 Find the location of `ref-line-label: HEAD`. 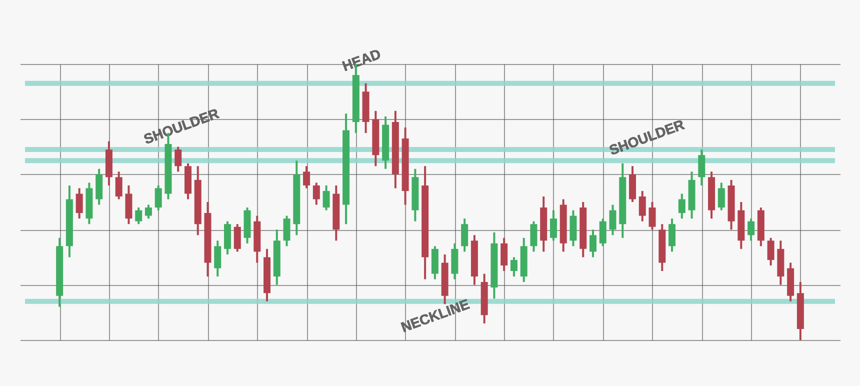

ref-line-label: HEAD is located at coordinates (361, 60).